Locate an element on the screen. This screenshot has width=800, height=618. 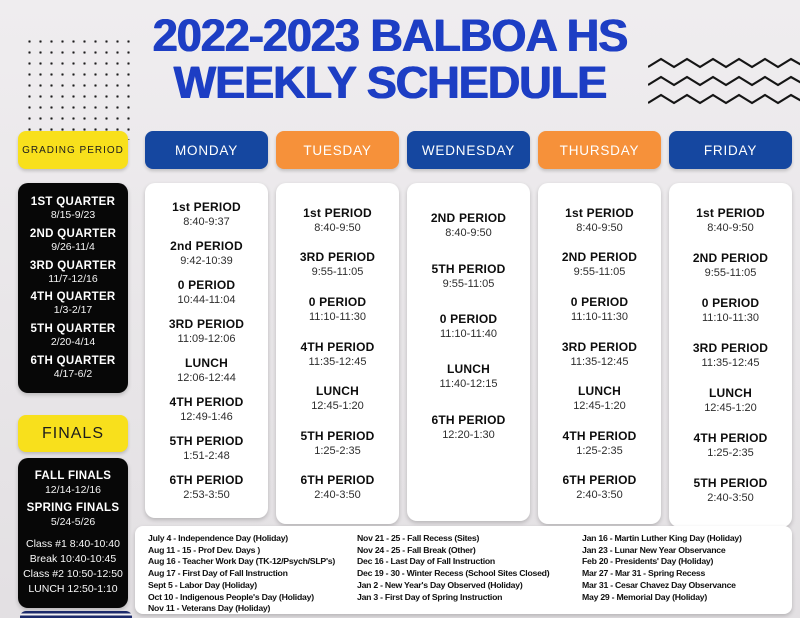
quarter-name: 2ND QUARTER is located at coordinates (73, 233).